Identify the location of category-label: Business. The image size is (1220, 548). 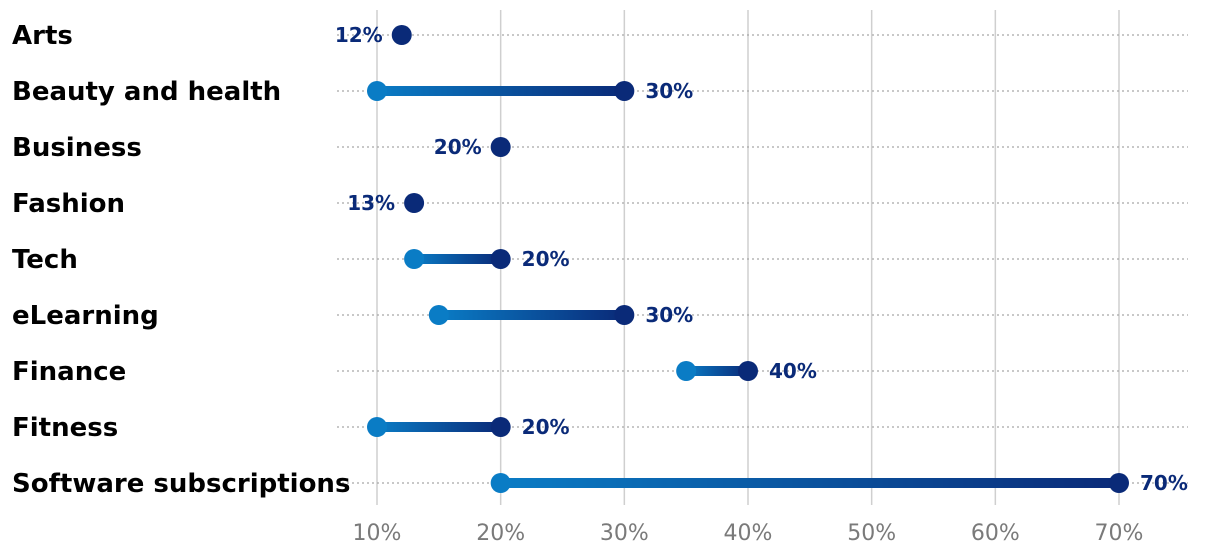
(77, 148).